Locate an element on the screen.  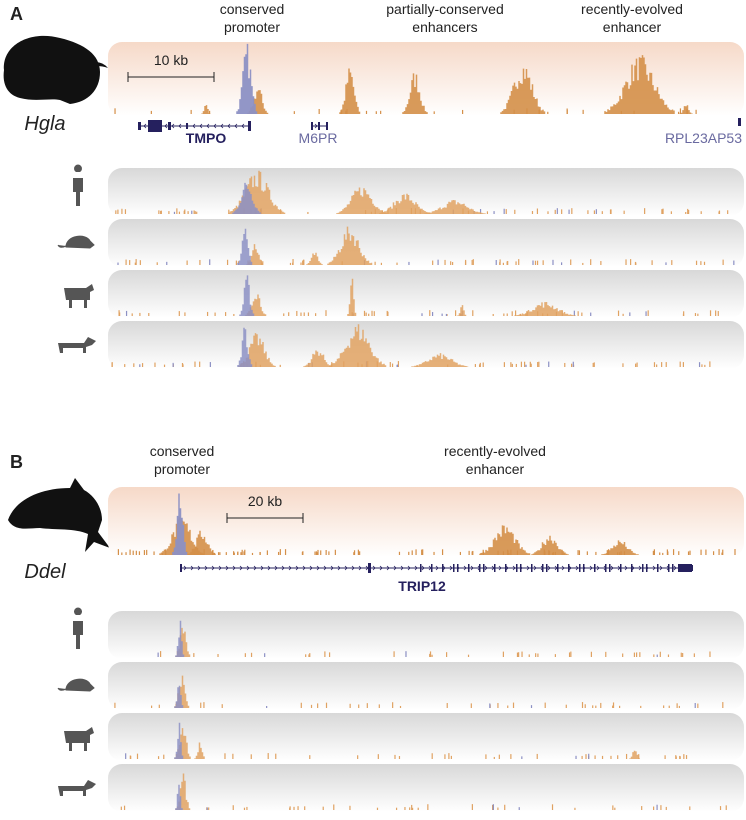
panel-label: A is located at coordinates (16, 14).